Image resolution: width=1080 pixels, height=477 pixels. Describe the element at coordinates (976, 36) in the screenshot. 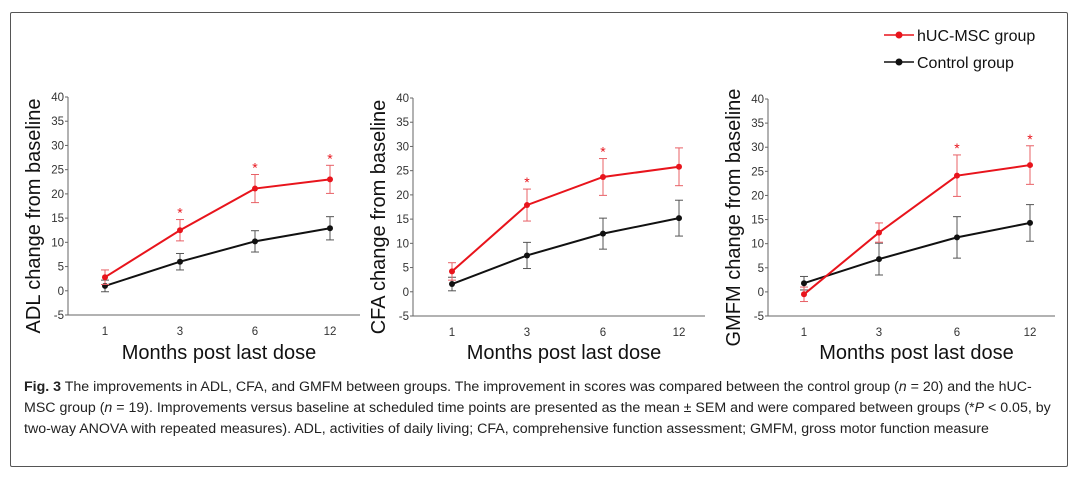

I see `legend-label: hUC-MSC group` at that location.